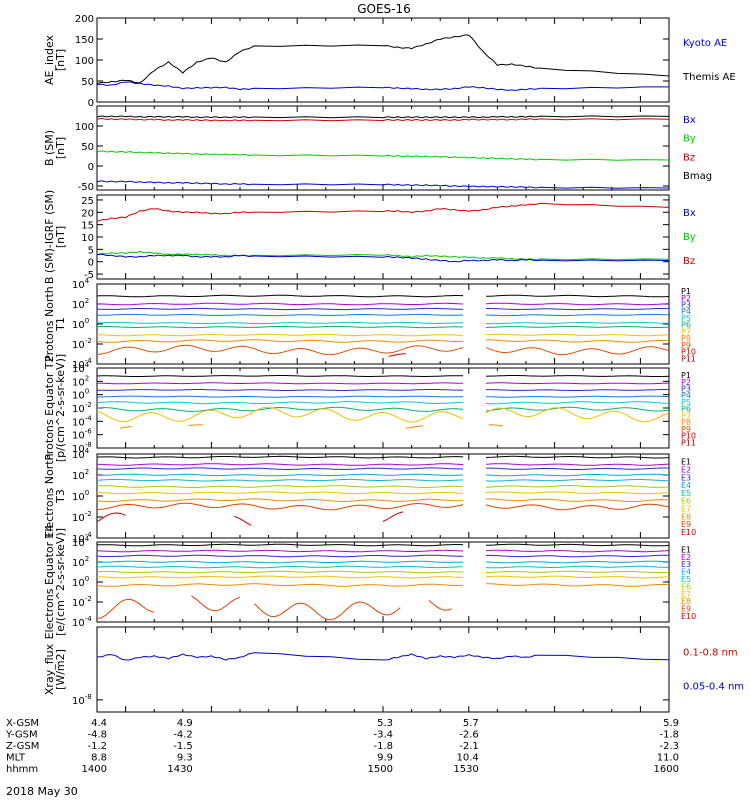 The image size is (750, 800). I want to click on series-by, so click(383, 255).